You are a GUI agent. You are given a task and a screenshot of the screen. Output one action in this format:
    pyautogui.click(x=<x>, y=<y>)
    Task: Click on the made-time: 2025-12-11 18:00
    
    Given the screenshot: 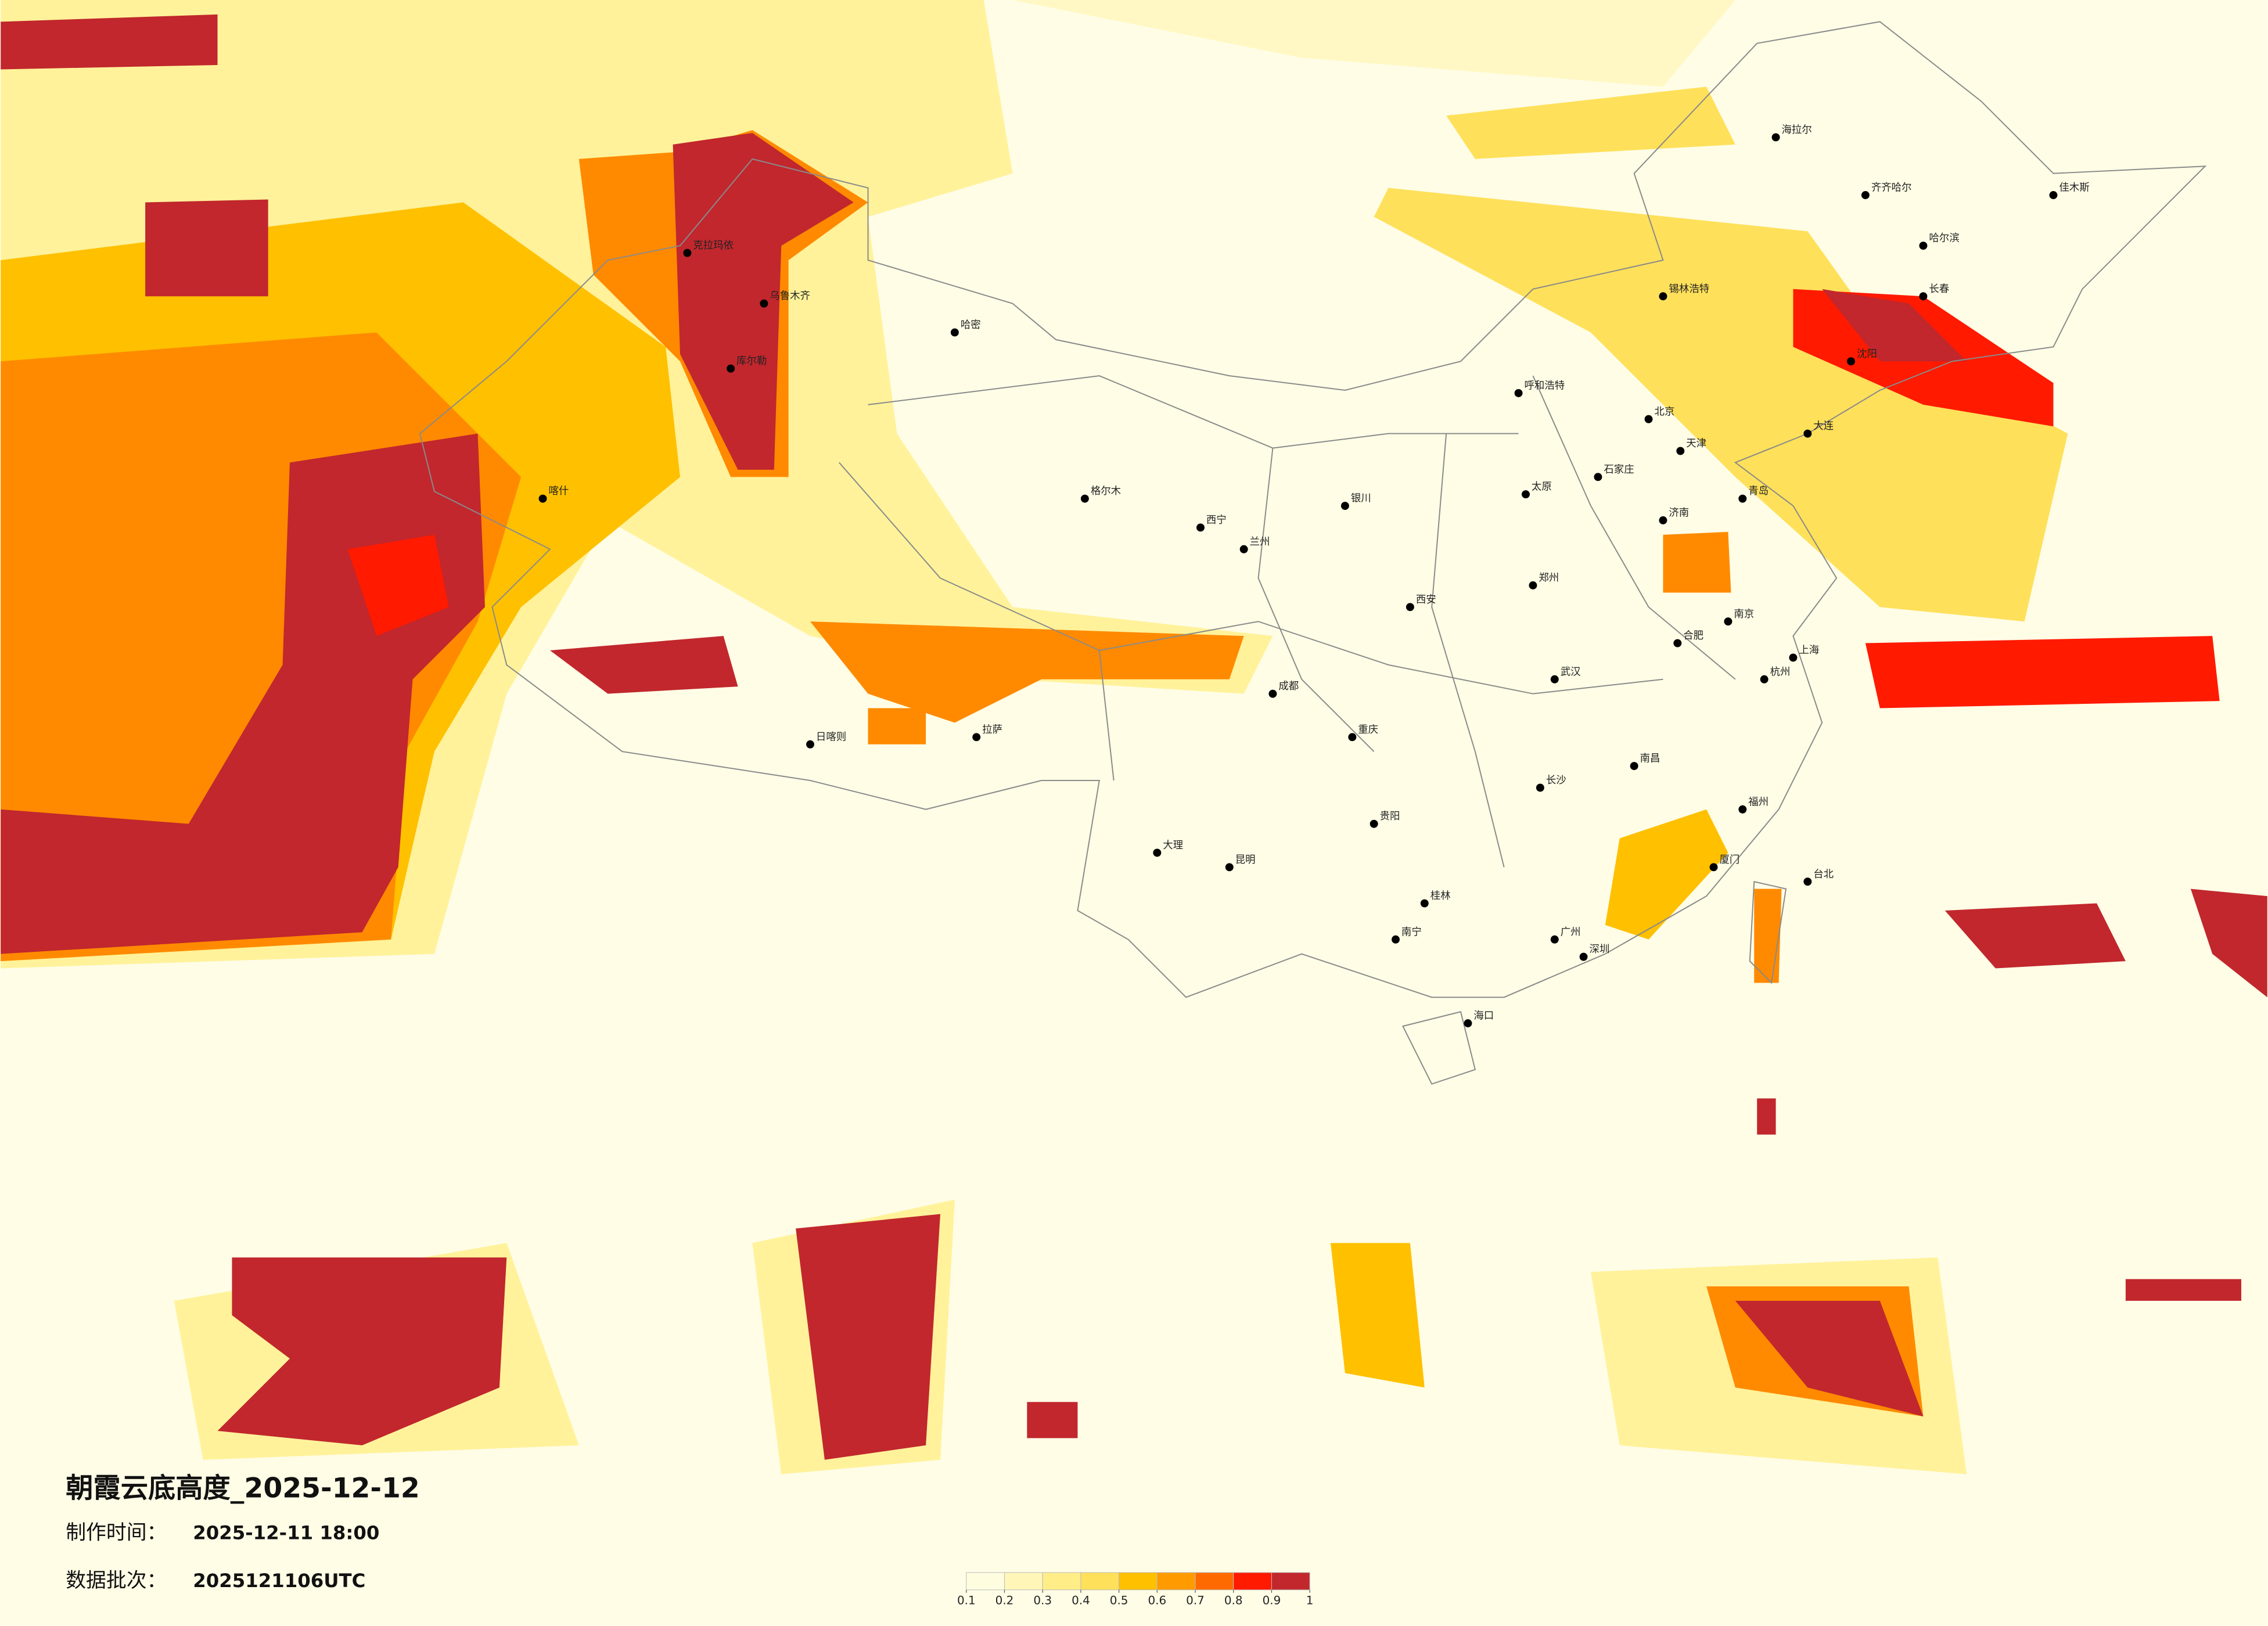 What is the action you would take?
    pyautogui.click(x=286, y=1533)
    